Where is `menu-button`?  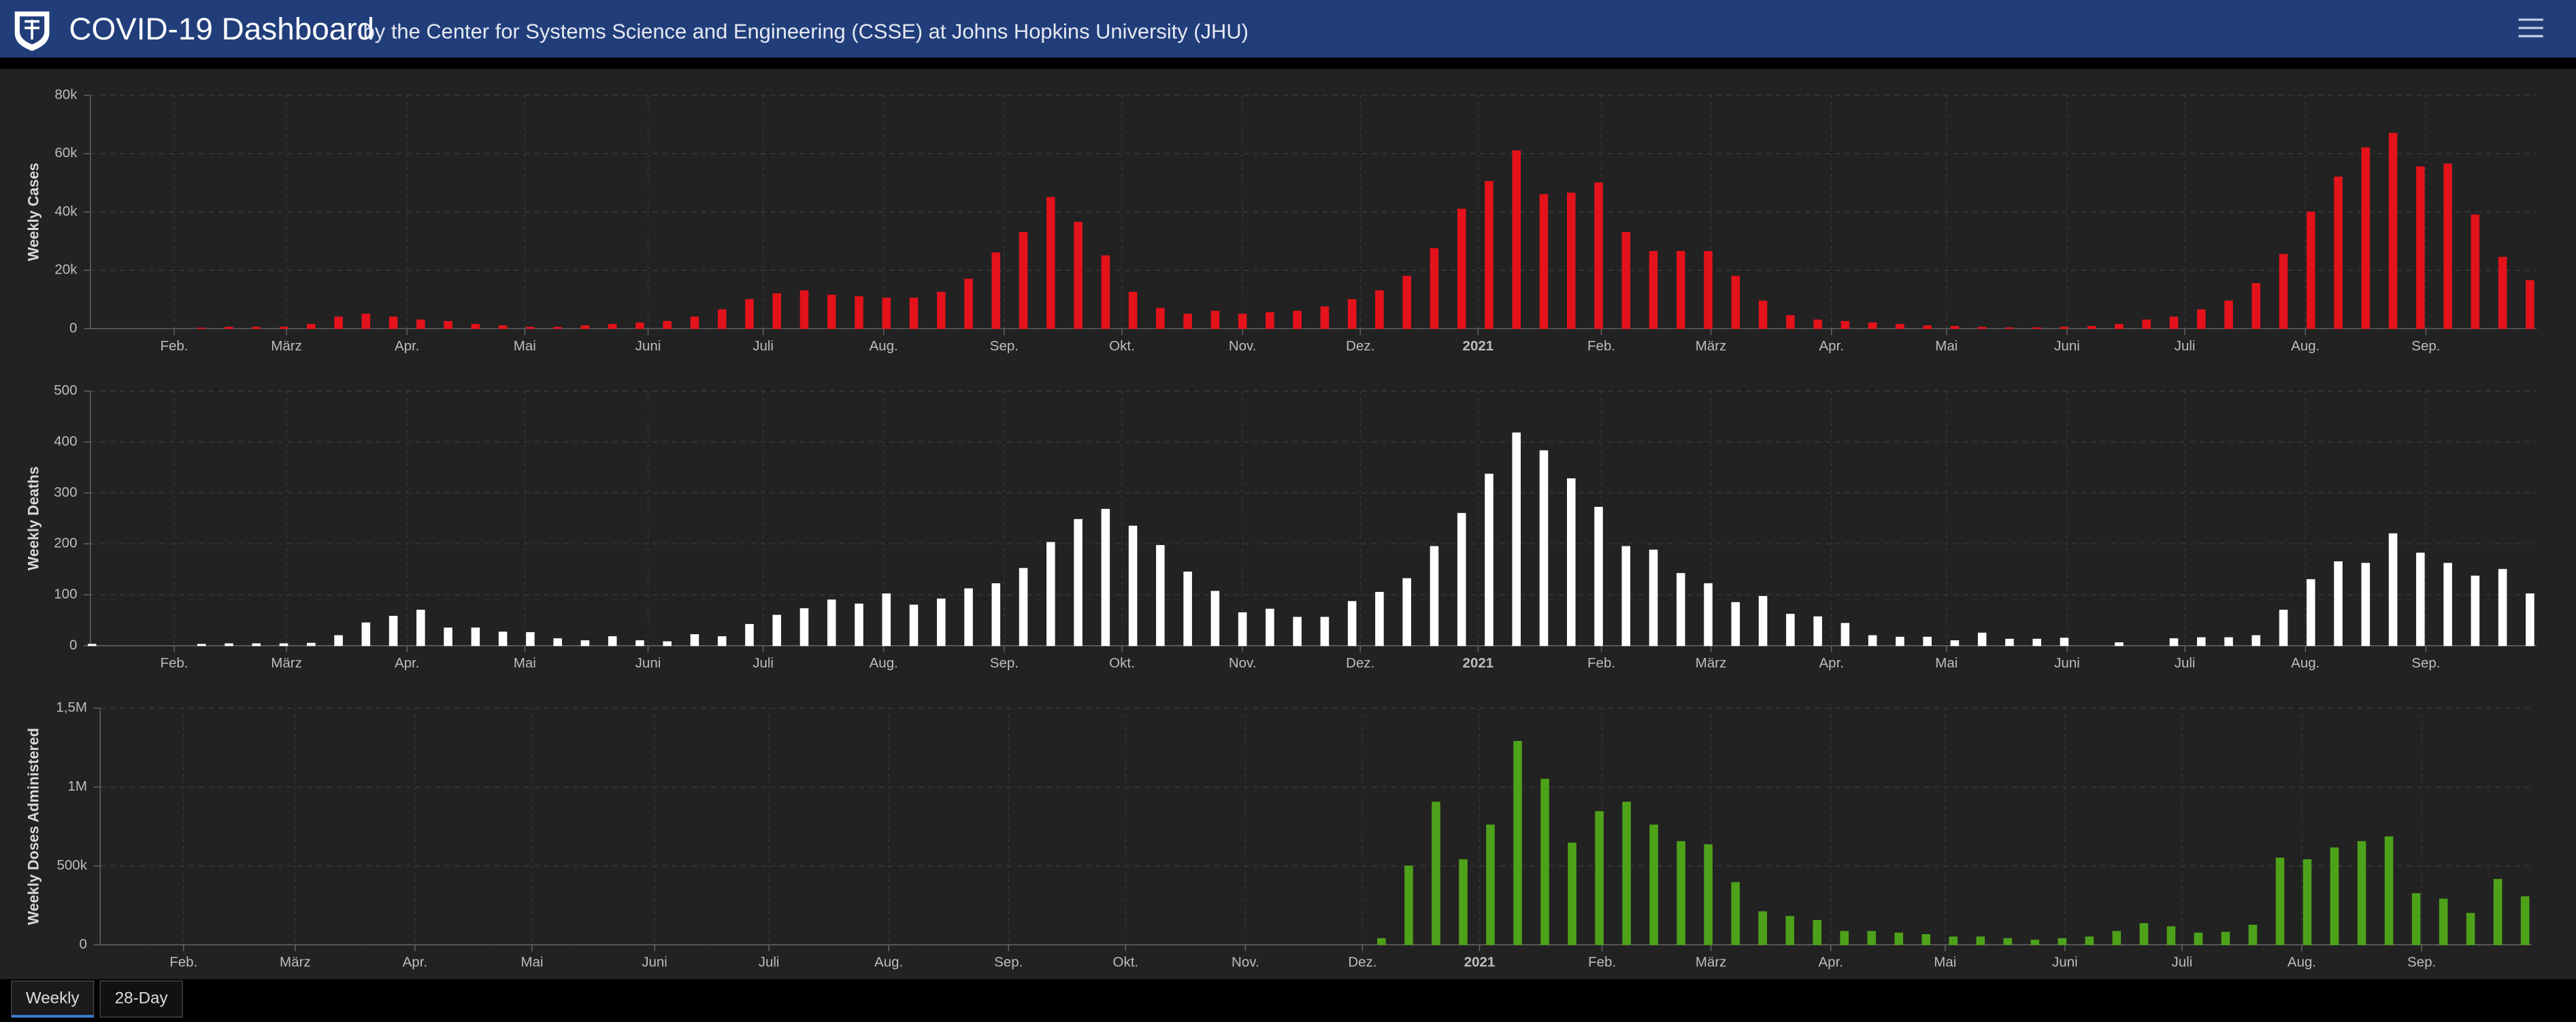
menu-button is located at coordinates (2531, 27).